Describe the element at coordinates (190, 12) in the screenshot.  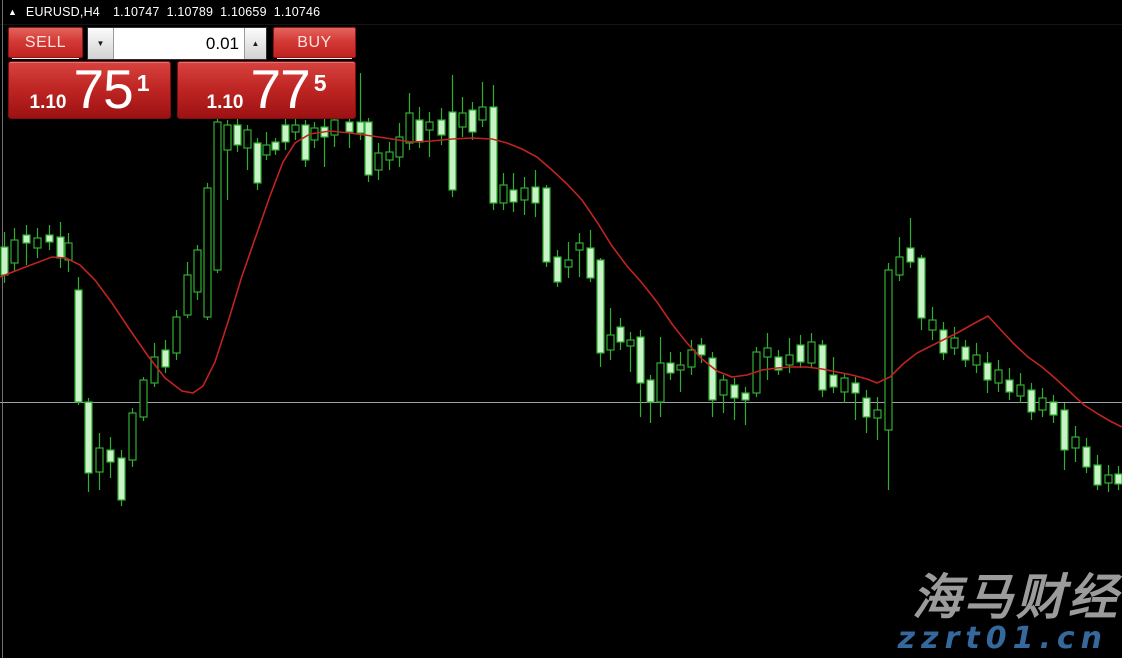
I see `quote-high: 1.10789` at that location.